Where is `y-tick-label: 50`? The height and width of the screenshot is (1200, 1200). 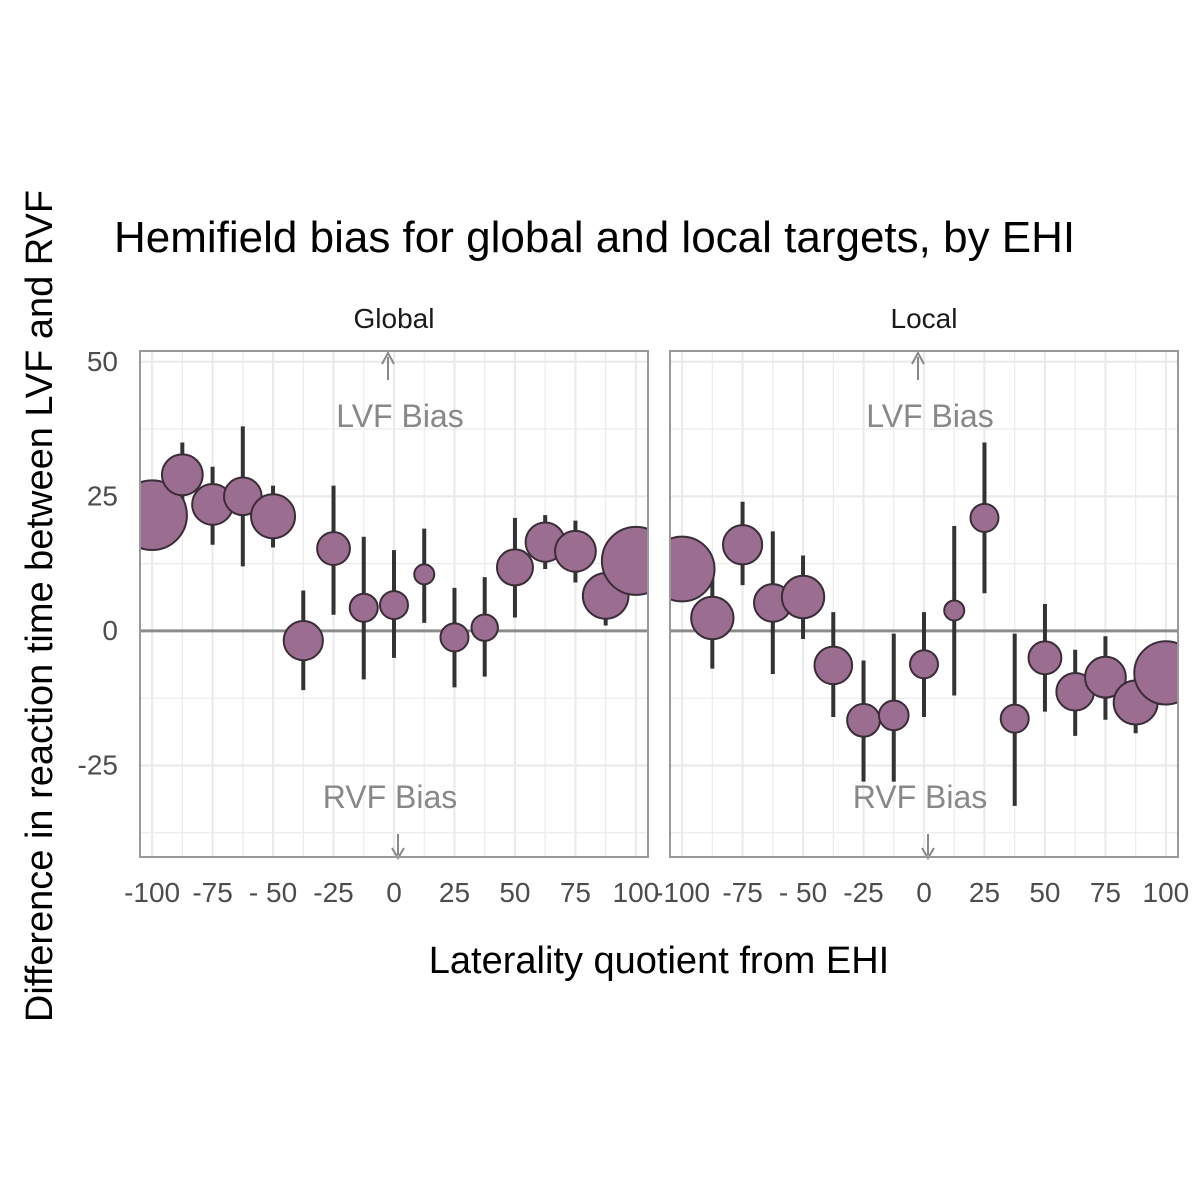 y-tick-label: 50 is located at coordinates (102, 361).